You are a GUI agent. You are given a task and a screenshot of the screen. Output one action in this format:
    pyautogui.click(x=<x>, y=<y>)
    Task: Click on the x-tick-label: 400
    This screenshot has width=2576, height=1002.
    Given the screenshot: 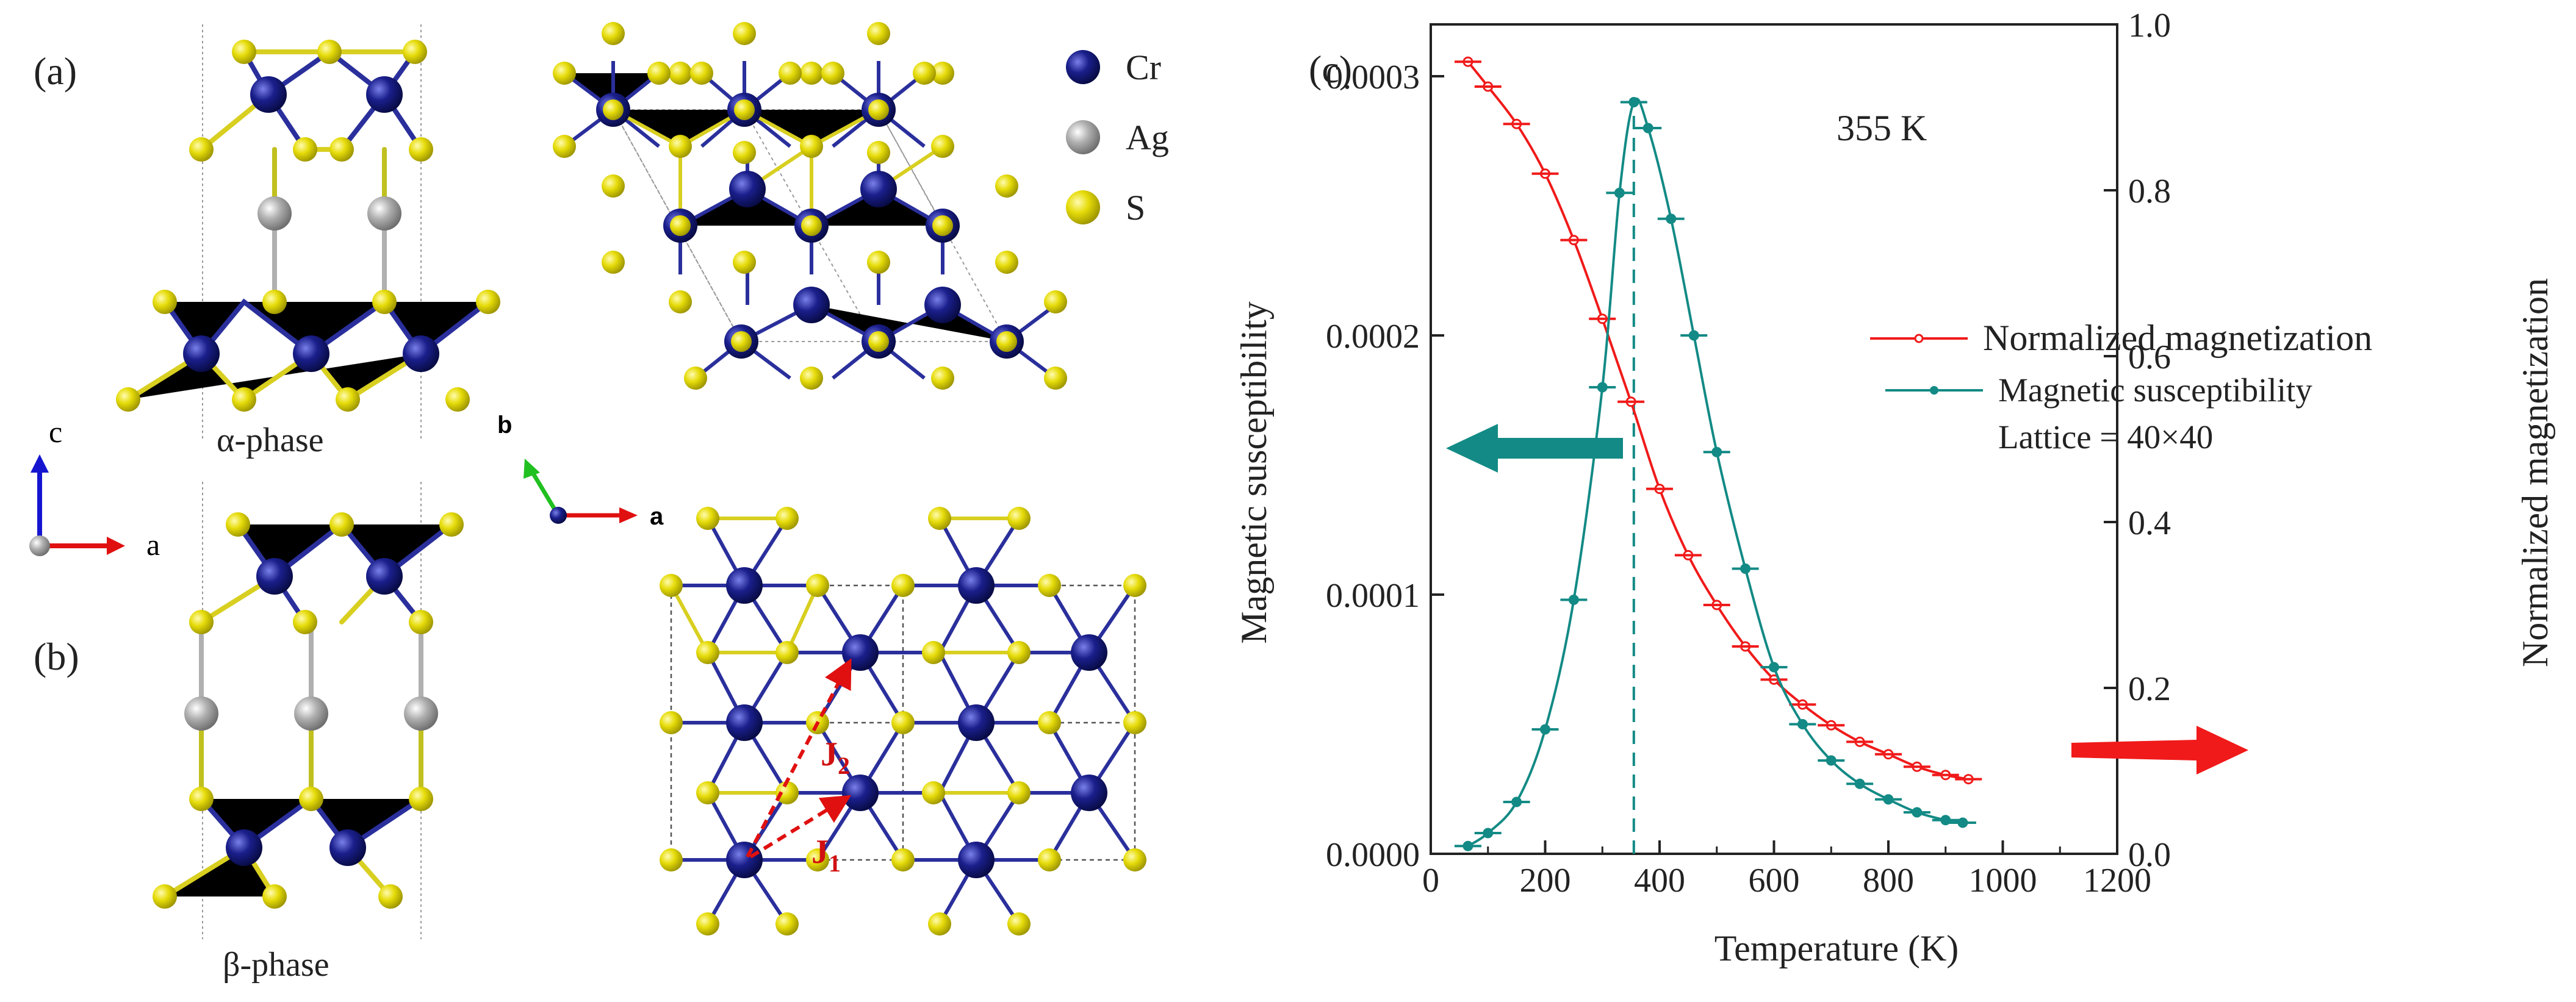 What is the action you would take?
    pyautogui.click(x=1659, y=881)
    